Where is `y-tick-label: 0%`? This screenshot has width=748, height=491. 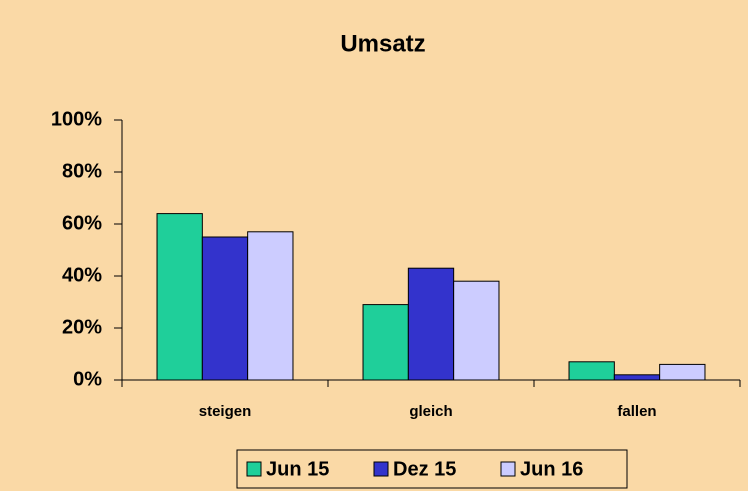 y-tick-label: 0% is located at coordinates (87, 379).